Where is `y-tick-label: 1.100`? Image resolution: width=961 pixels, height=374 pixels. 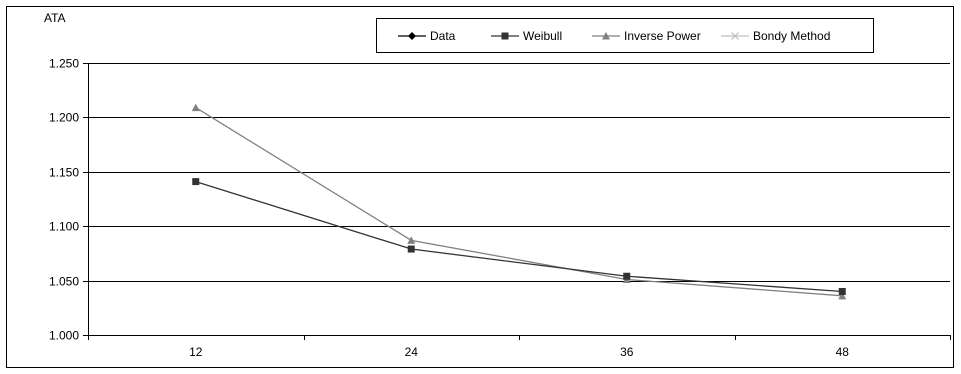
y-tick-label: 1.100 is located at coordinates (64, 227).